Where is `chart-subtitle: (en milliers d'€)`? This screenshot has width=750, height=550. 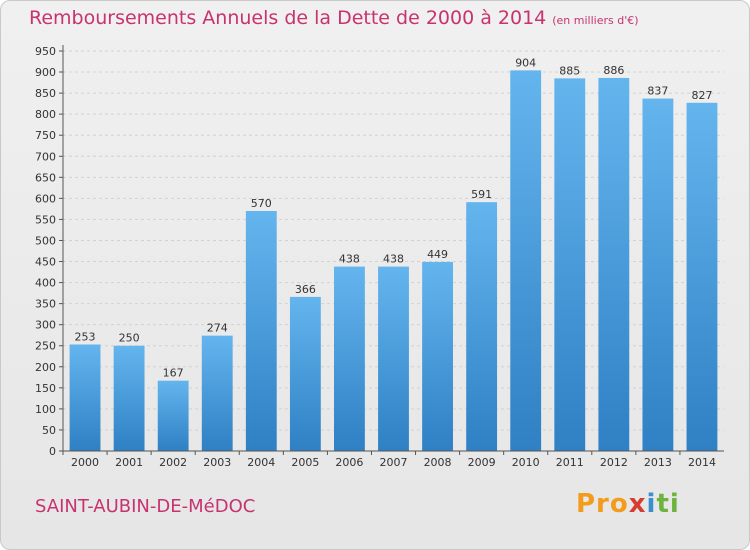 chart-subtitle: (en milliers d'€) is located at coordinates (595, 20).